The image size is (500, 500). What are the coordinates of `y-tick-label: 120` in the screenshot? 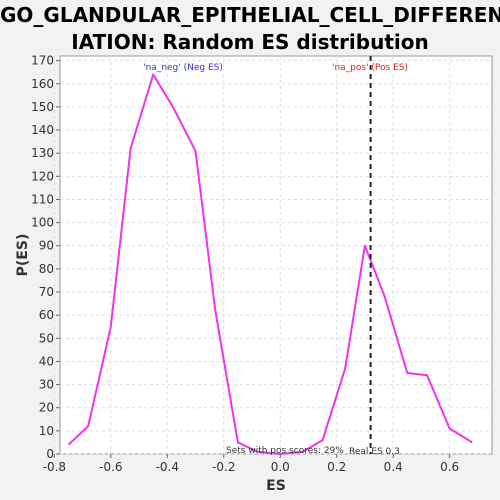 It's located at (42, 176).